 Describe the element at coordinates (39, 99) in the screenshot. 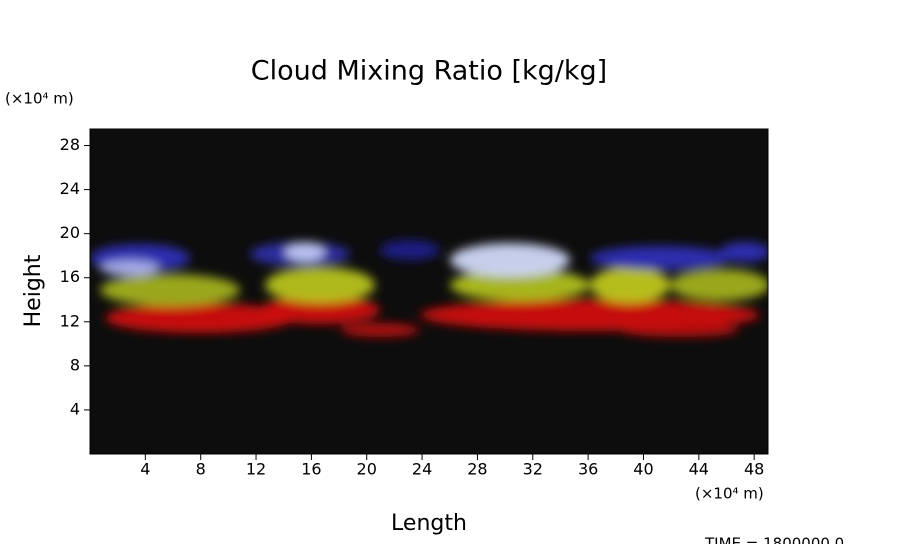

I see `y-unit: (×10⁴ m)` at that location.